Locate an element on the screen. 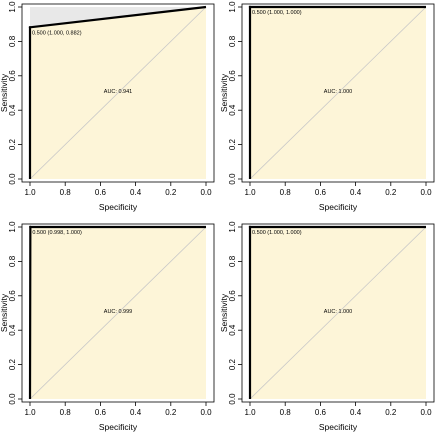 The height and width of the screenshot is (440, 440). auc-label: AUC: 0.999 is located at coordinates (118, 312).